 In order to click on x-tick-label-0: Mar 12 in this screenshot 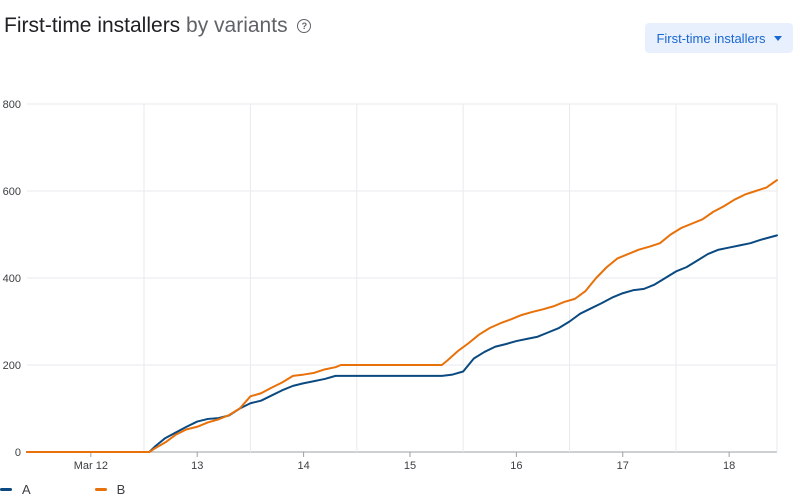, I will do `click(91, 466)`.